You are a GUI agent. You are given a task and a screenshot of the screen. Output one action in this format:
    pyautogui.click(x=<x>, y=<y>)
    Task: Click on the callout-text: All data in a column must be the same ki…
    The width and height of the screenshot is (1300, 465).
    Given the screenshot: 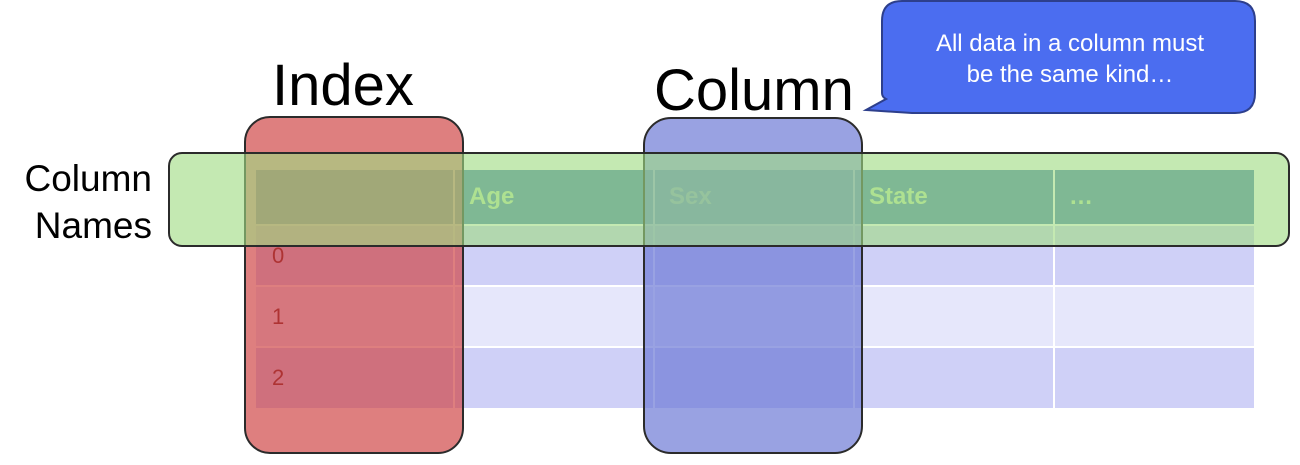 What is the action you would take?
    pyautogui.click(x=1070, y=59)
    